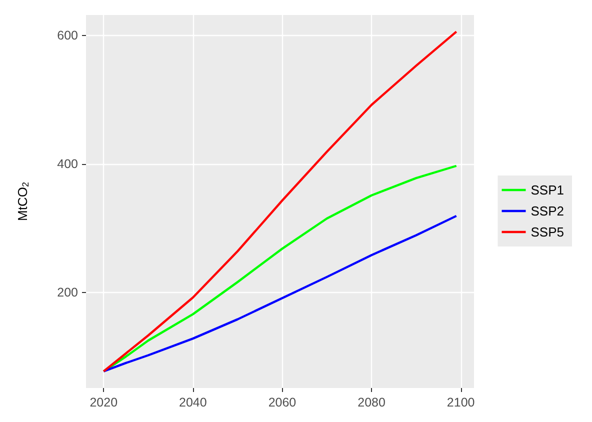 The image size is (592, 422). Describe the element at coordinates (67, 292) in the screenshot. I see `y-tick-label: 200` at that location.